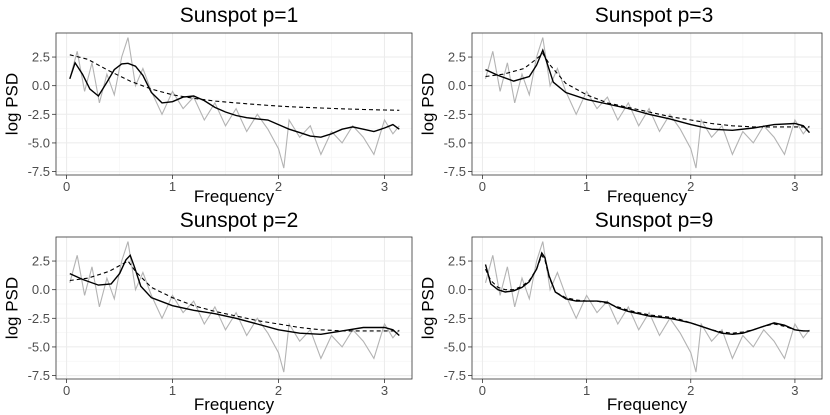 The height and width of the screenshot is (415, 830). Describe the element at coordinates (654, 15) in the screenshot. I see `panel-title: Sunspot p=3` at that location.